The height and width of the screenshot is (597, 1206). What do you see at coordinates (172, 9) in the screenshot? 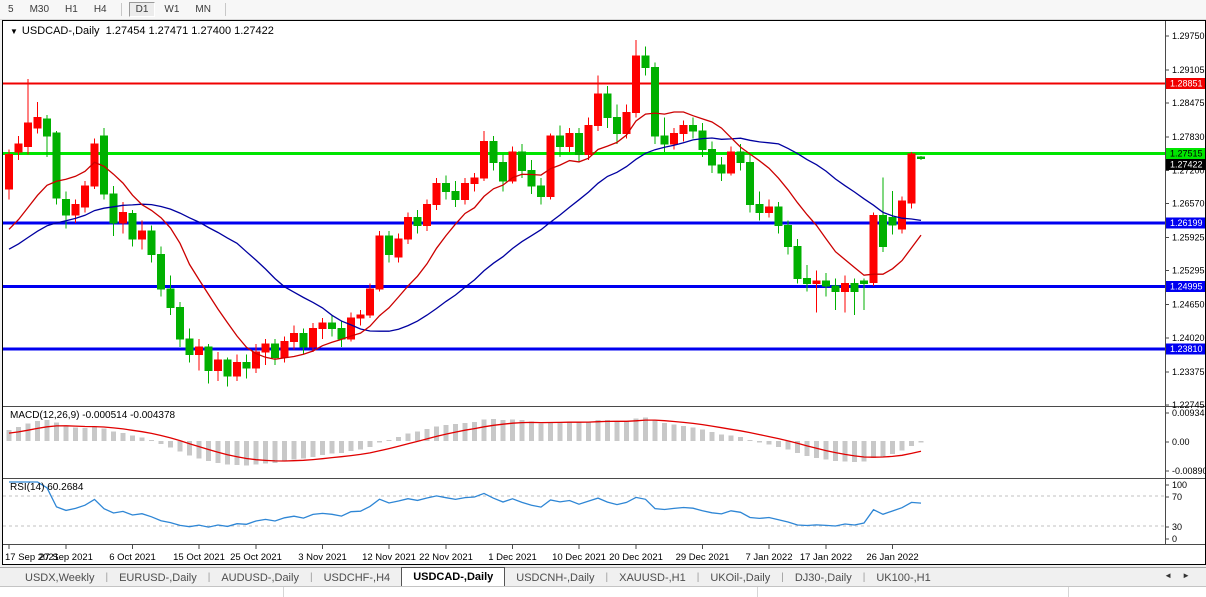
I see `timeframe-button-w1: W1` at bounding box center [172, 9].